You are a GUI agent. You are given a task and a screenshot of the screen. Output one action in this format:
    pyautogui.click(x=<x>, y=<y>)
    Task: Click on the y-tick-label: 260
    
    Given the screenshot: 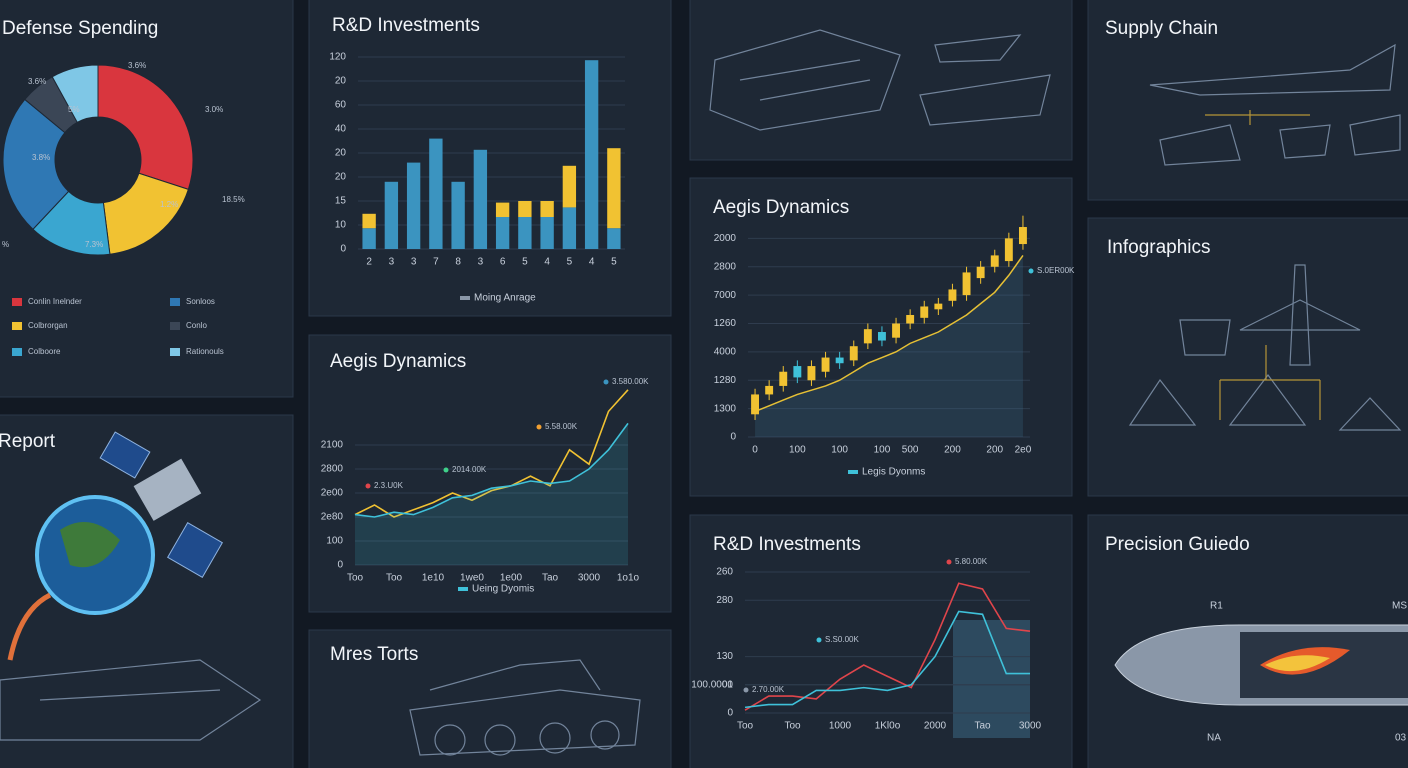 What is the action you would take?
    pyautogui.click(x=724, y=572)
    